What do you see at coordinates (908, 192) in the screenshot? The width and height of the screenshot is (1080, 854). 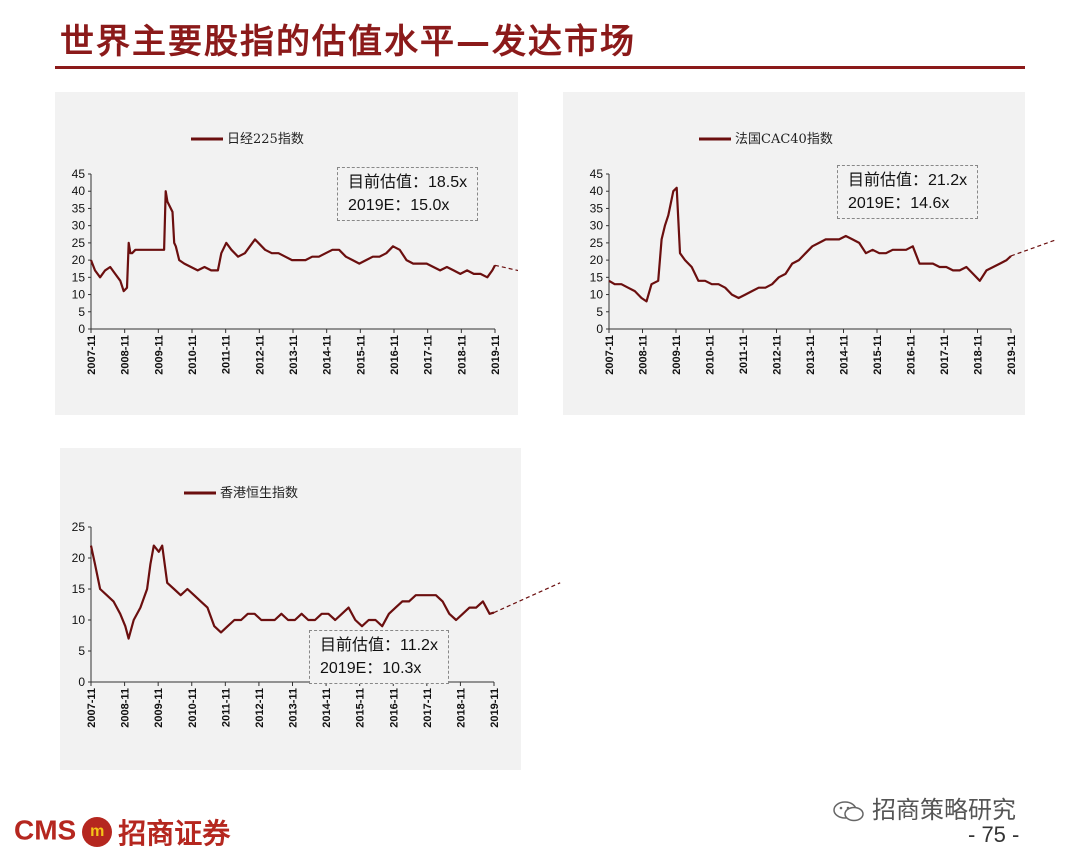 I see `valuation-annotation: 目前估值：21.2x 2019E：14.6x` at bounding box center [908, 192].